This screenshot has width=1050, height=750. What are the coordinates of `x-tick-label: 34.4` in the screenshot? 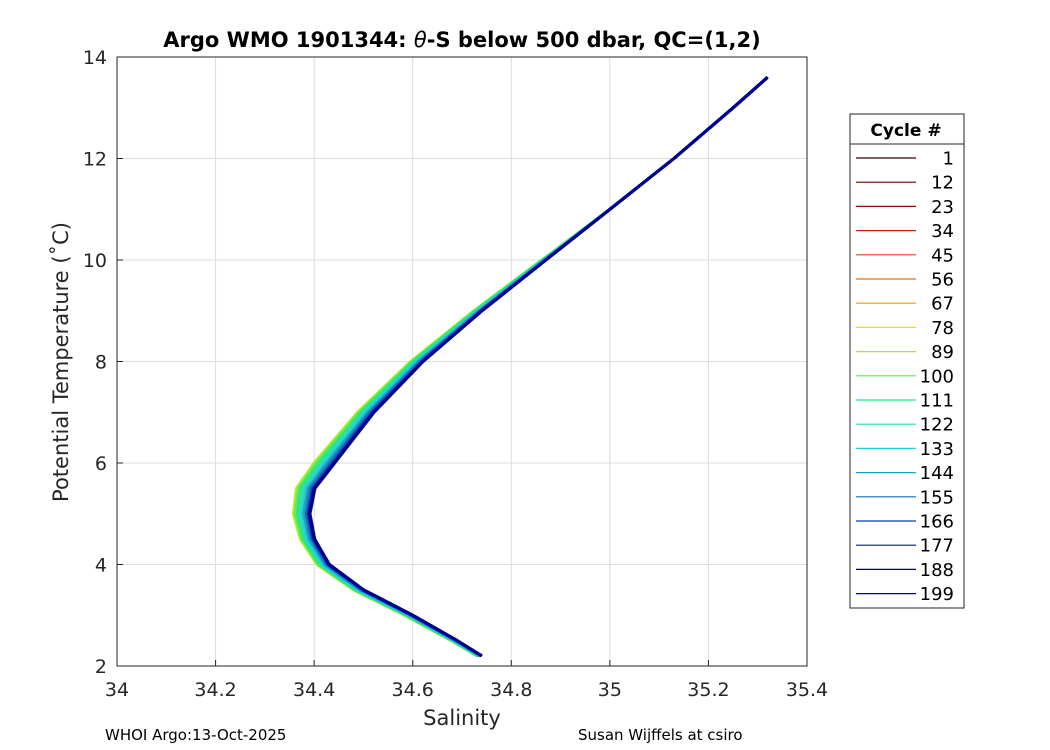 It's located at (314, 690).